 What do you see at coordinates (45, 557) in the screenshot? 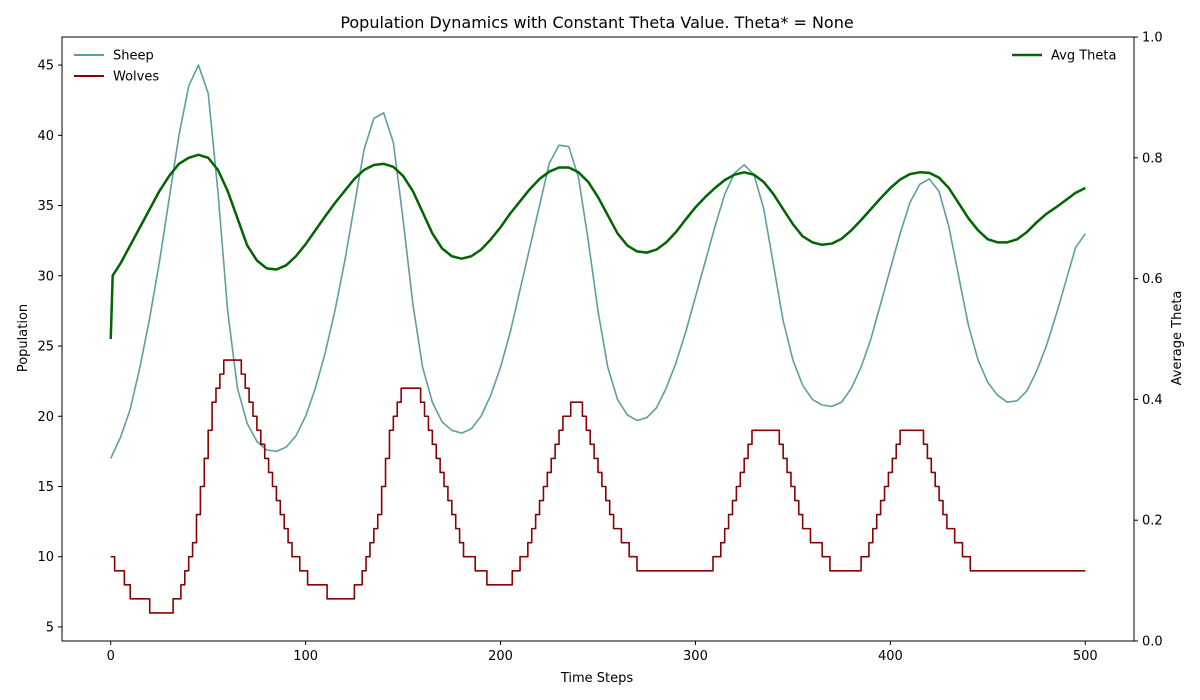
I see `y-tick-label: 10` at bounding box center [45, 557].